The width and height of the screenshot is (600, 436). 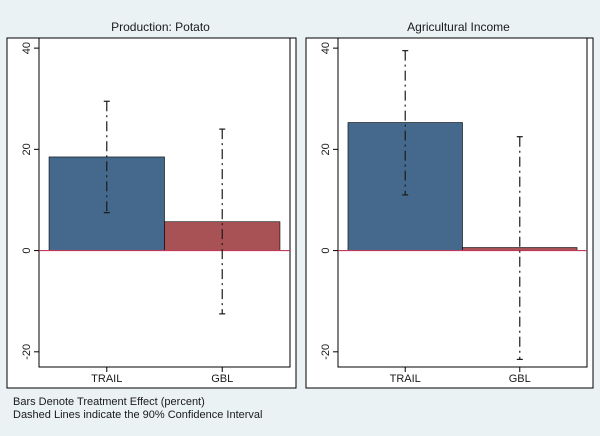 What do you see at coordinates (160, 27) in the screenshot?
I see `panel1-title: Production: Potato` at bounding box center [160, 27].